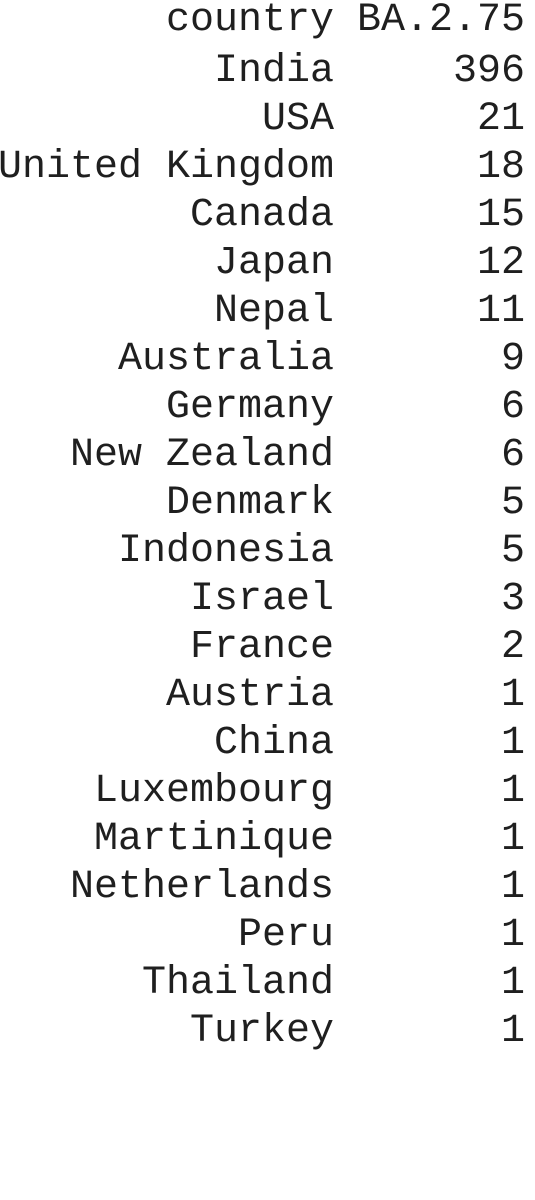 This screenshot has width=535, height=1200. I want to click on country-cell: Thailand, so click(237, 983).